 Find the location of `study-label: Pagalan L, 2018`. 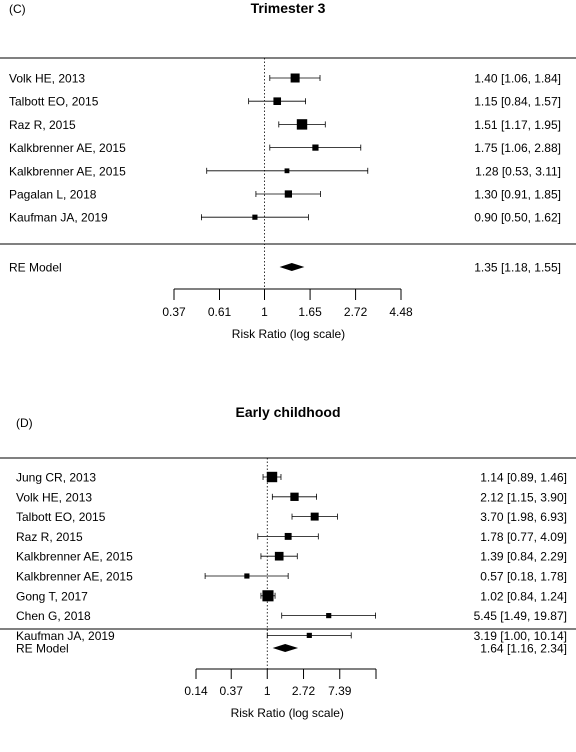

study-label: Pagalan L, 2018 is located at coordinates (53, 195).